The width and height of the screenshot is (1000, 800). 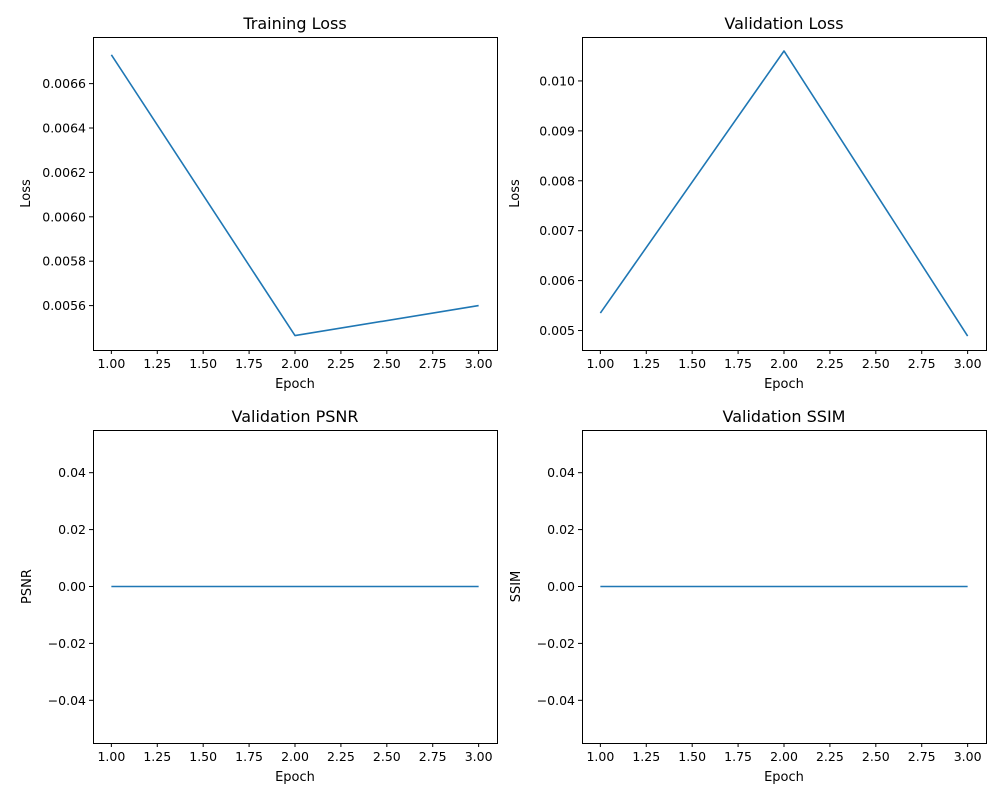 I want to click on chart-title: Validation PSNR, so click(x=295, y=416).